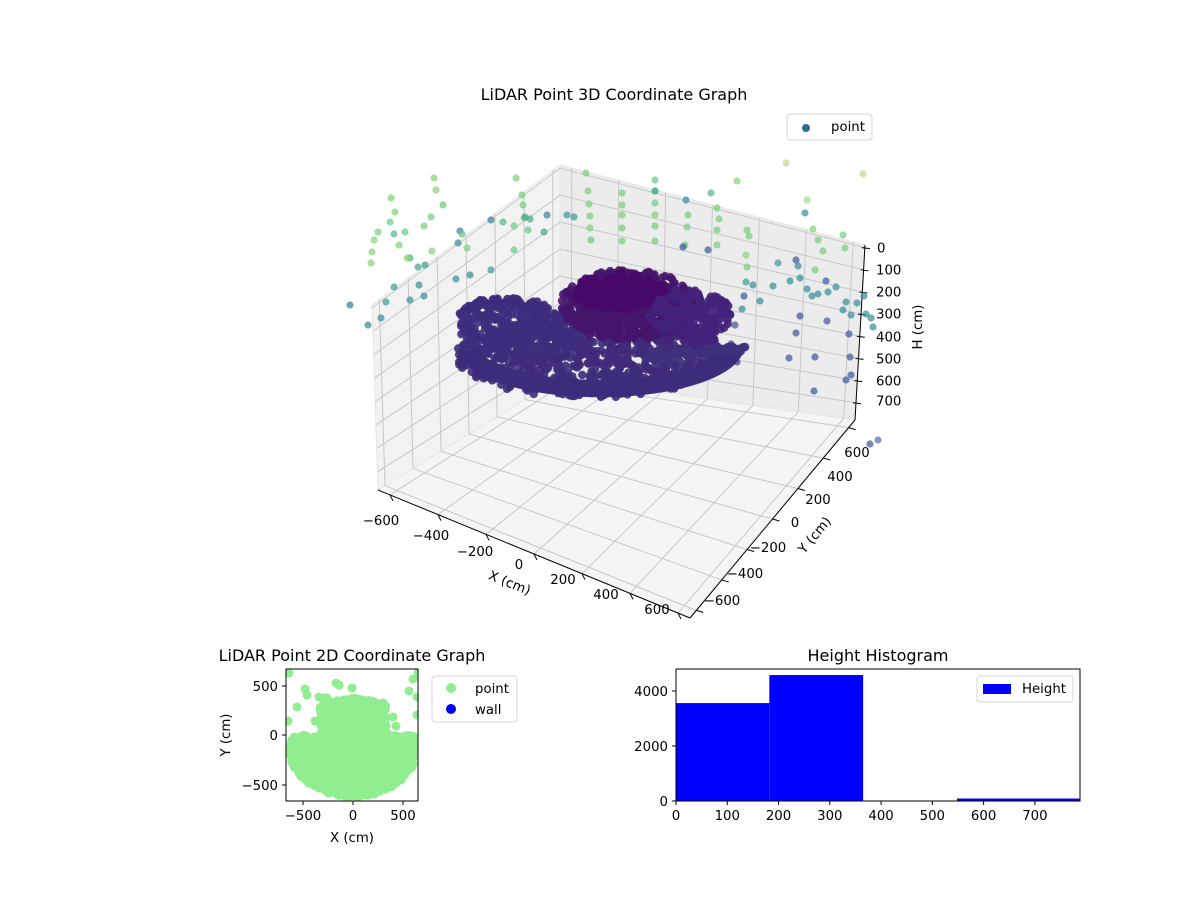 Image resolution: width=1200 pixels, height=900 pixels. Describe the element at coordinates (880, 816) in the screenshot. I see `histogram-x-tick: 400` at that location.